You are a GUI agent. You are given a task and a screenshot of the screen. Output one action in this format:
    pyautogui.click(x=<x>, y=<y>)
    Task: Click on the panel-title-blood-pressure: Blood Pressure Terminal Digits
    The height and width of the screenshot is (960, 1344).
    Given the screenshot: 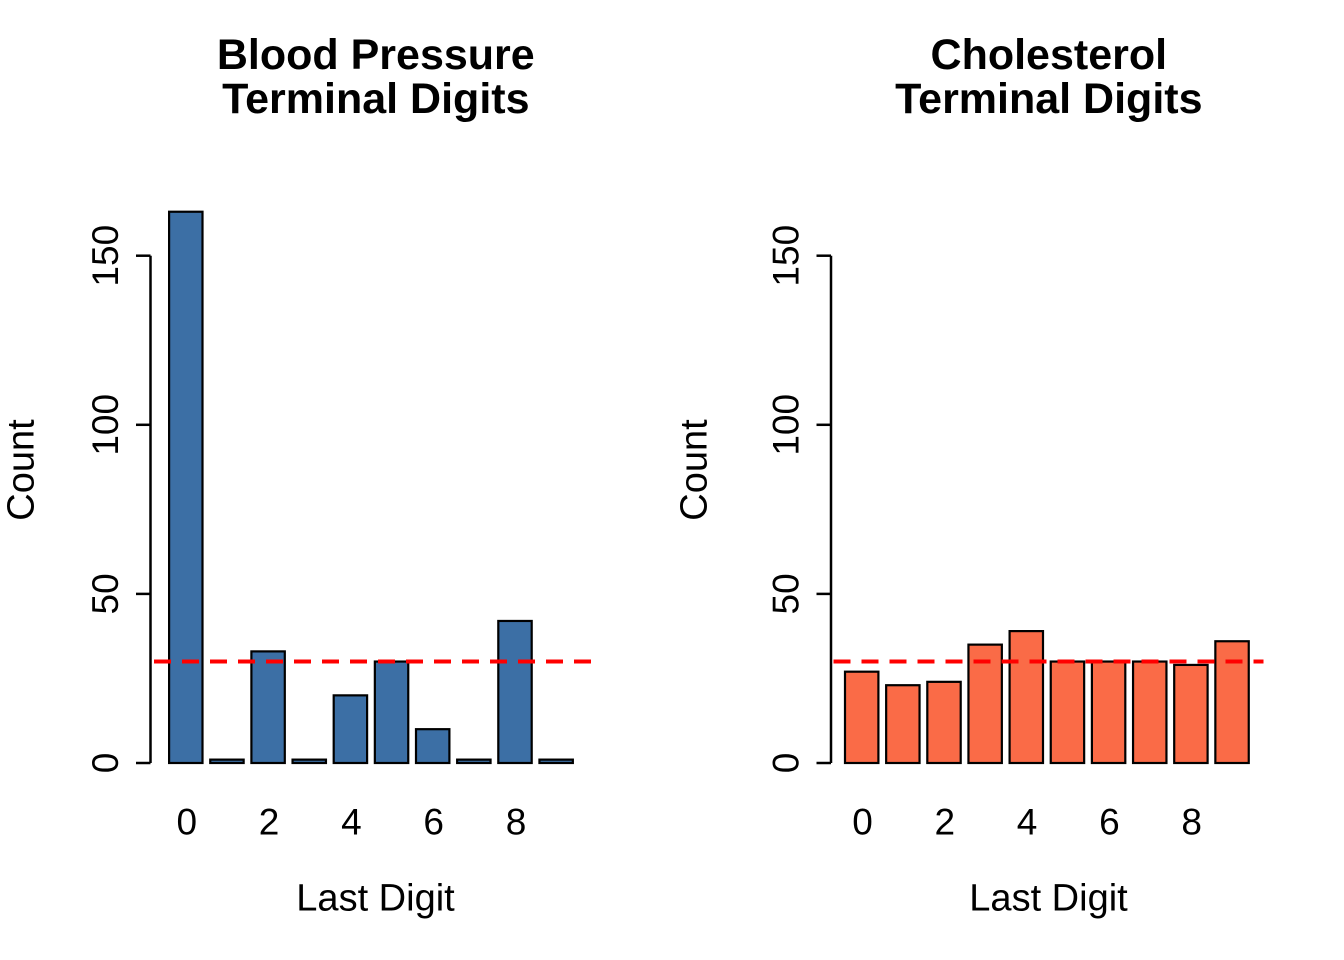 What is the action you would take?
    pyautogui.click(x=376, y=77)
    